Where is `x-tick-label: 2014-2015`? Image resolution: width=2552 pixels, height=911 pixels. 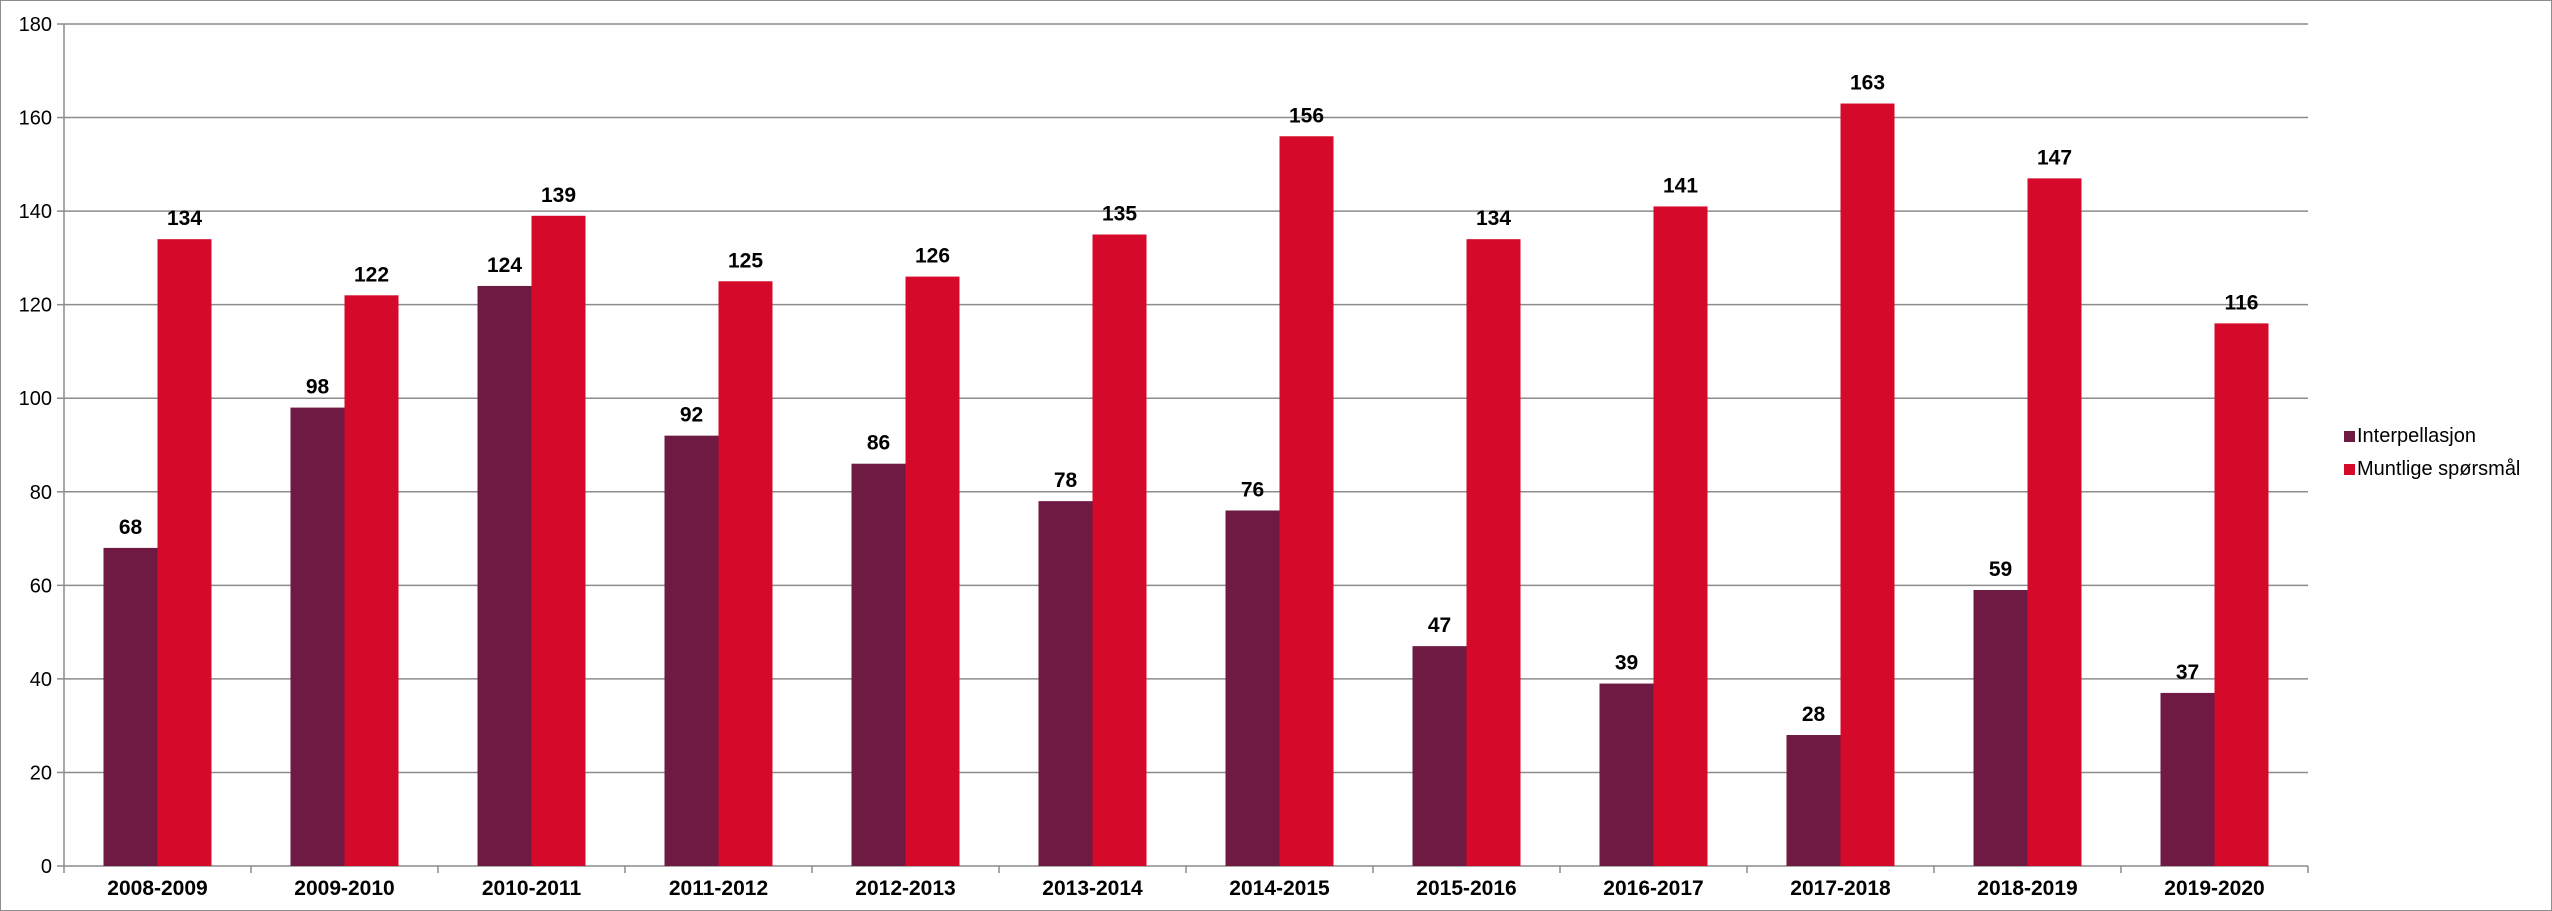 x-tick-label: 2014-2015 is located at coordinates (1279, 888).